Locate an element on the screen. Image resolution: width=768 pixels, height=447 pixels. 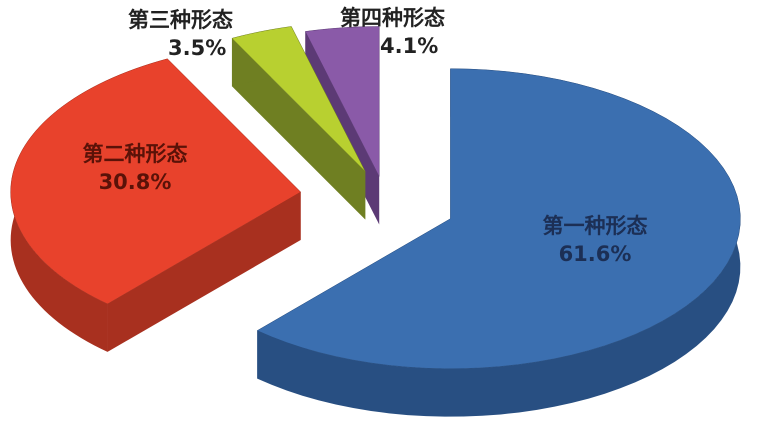
slice-value-2: 30.8% is located at coordinates (135, 182).